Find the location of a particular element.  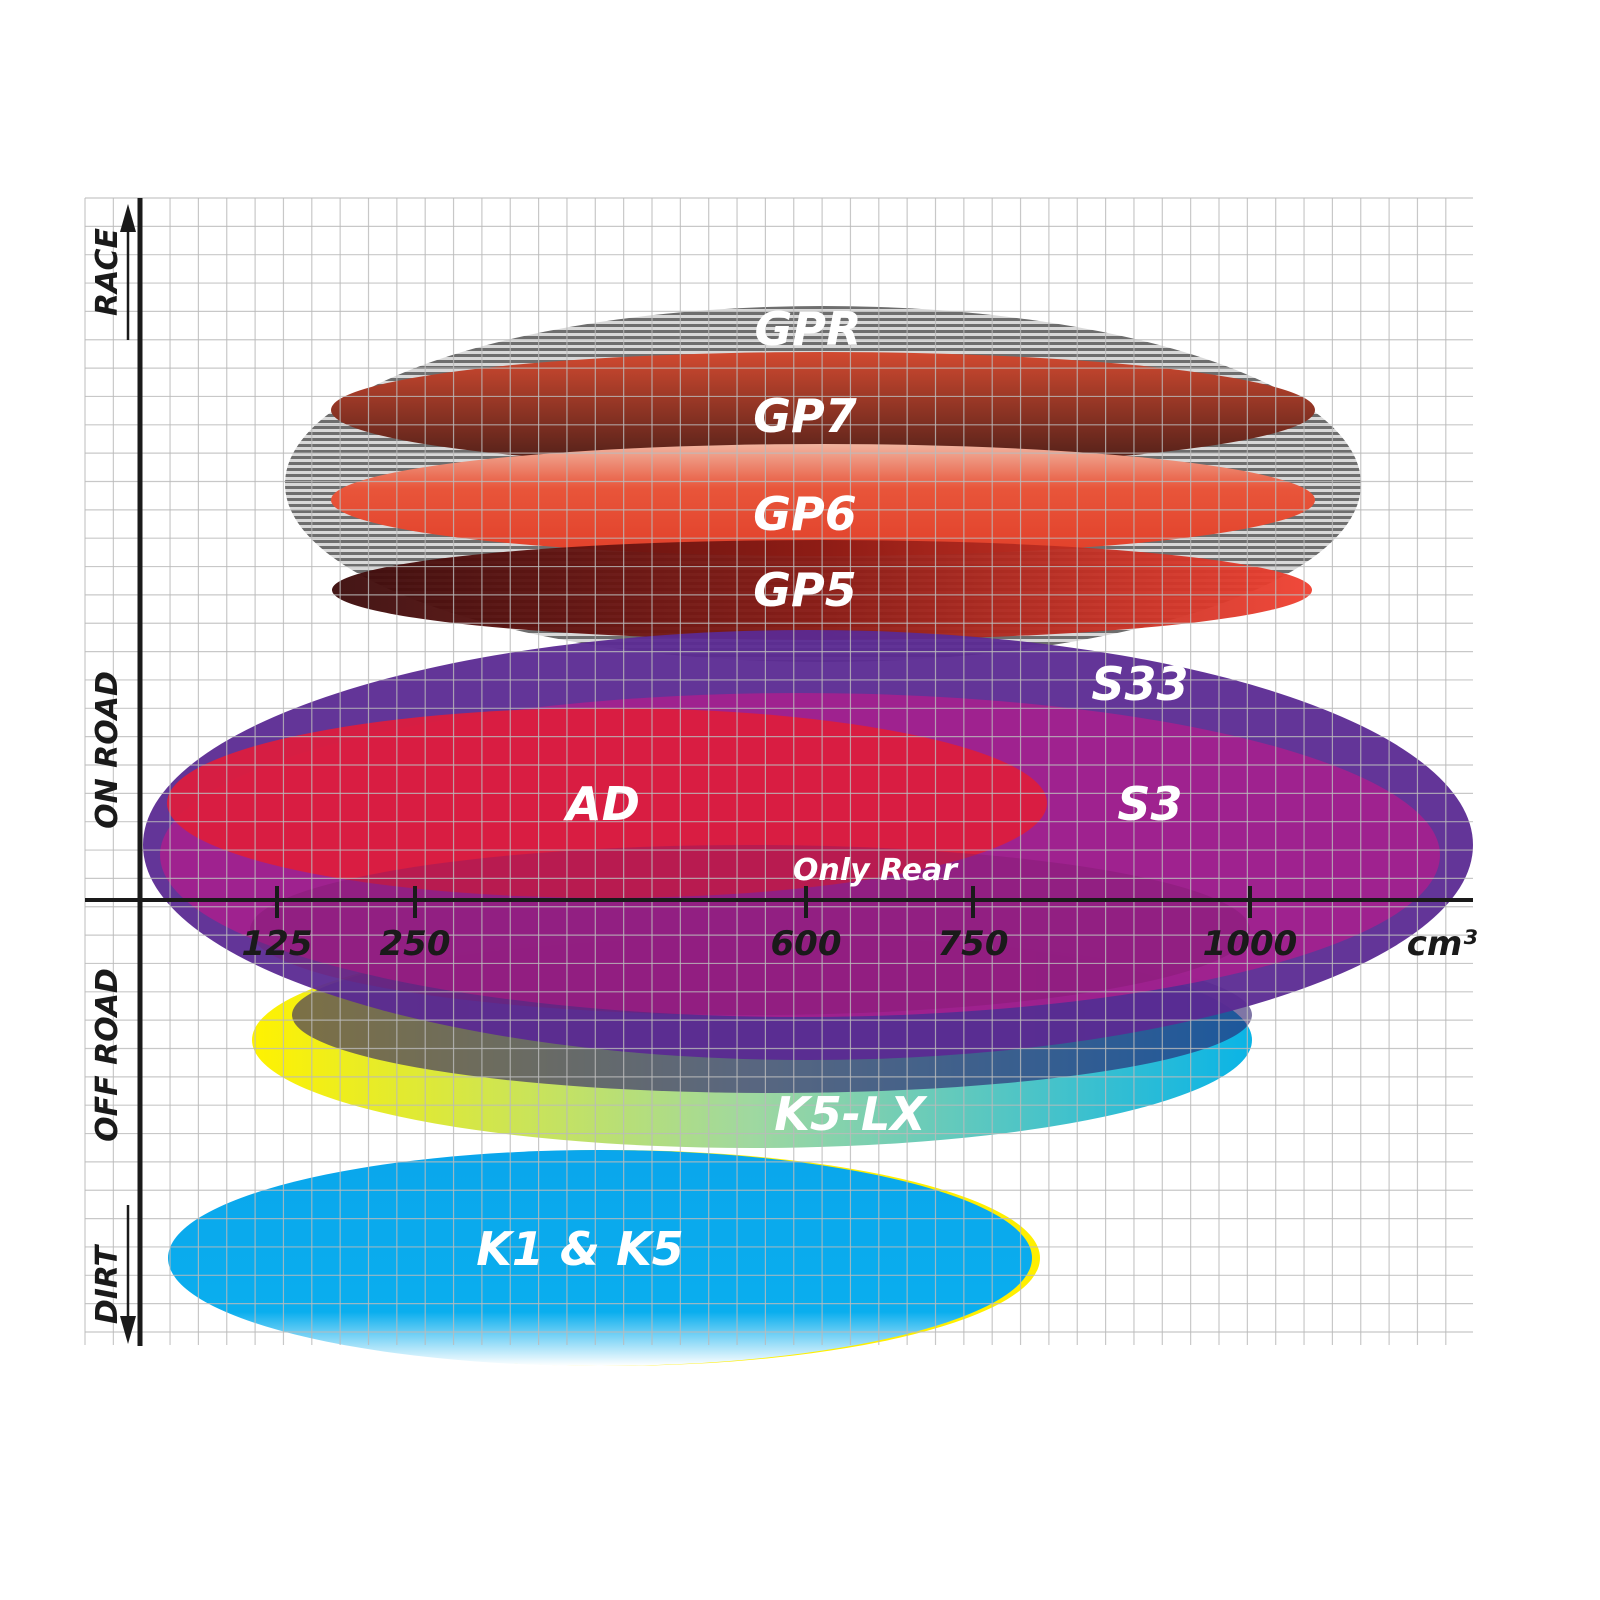

zone-label: GP7 is located at coordinates (804, 416).